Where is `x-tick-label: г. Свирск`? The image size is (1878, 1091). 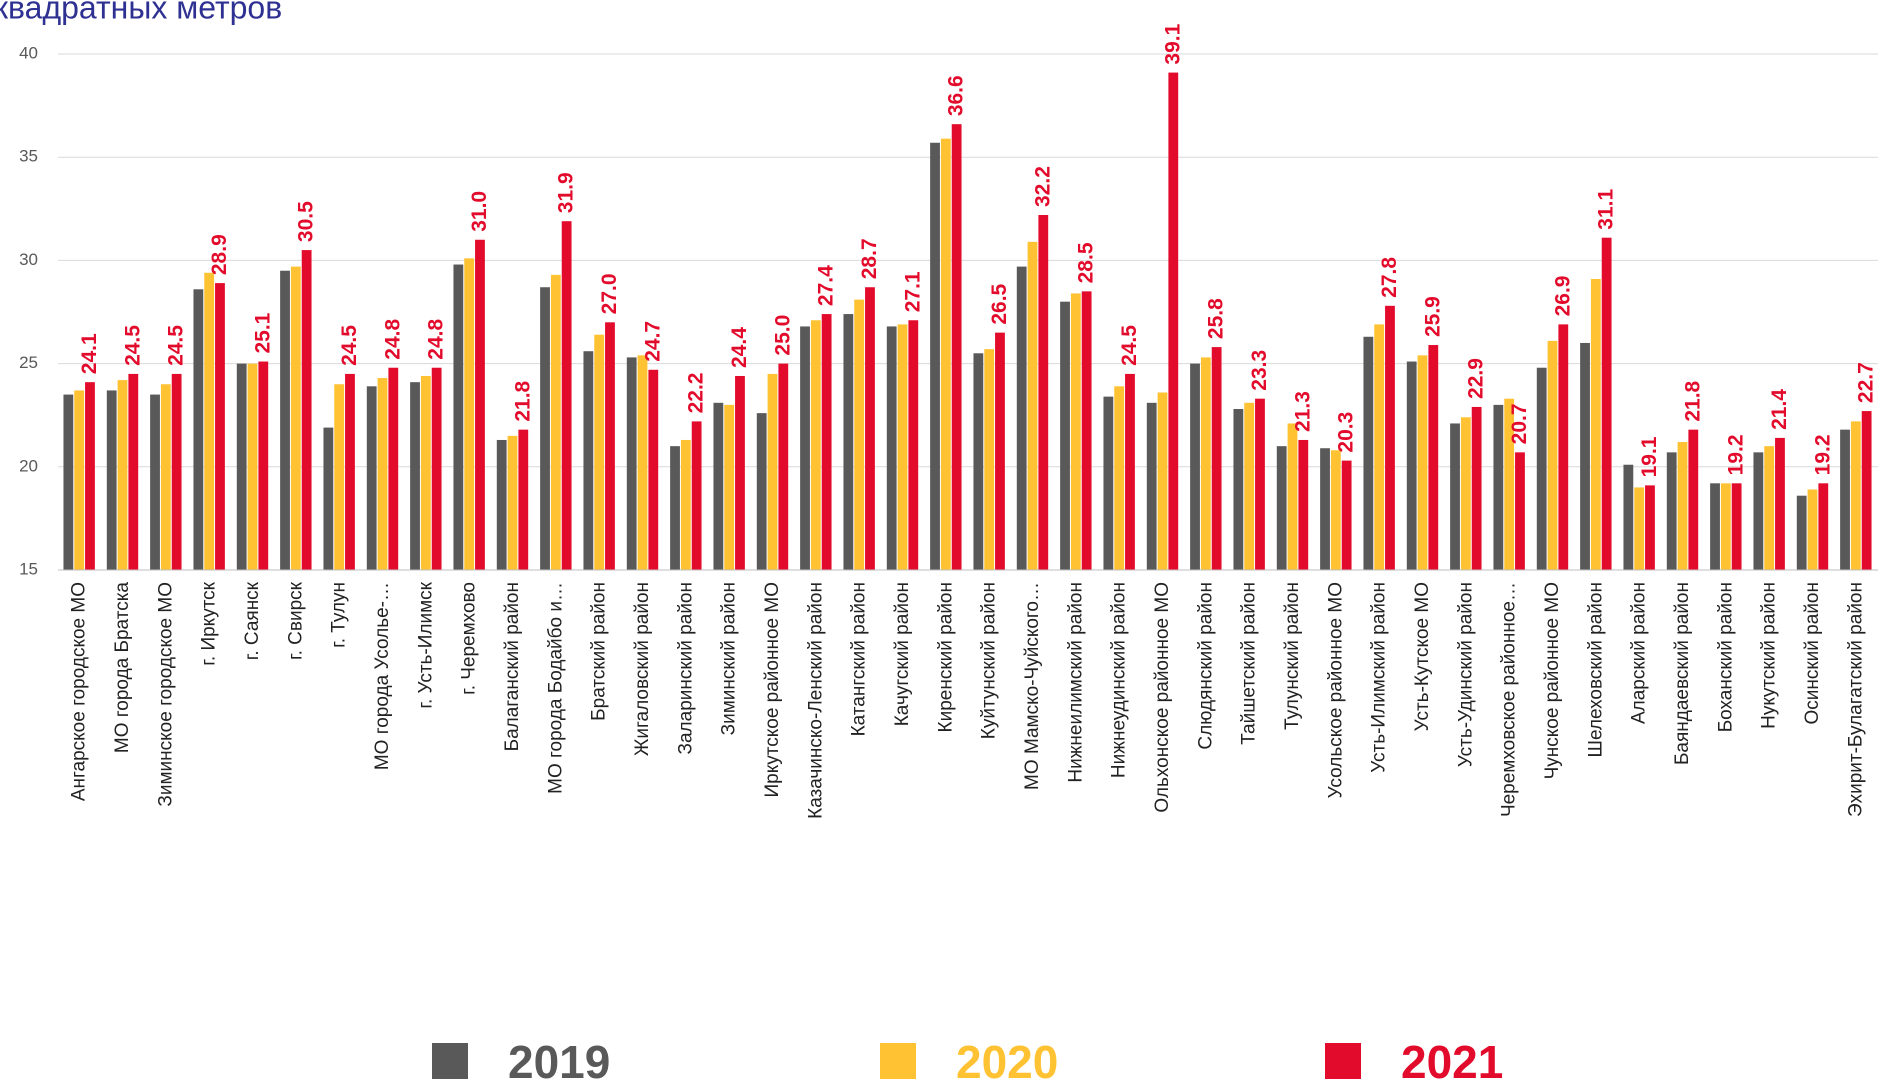
x-tick-label: г. Свирск is located at coordinates (295, 620).